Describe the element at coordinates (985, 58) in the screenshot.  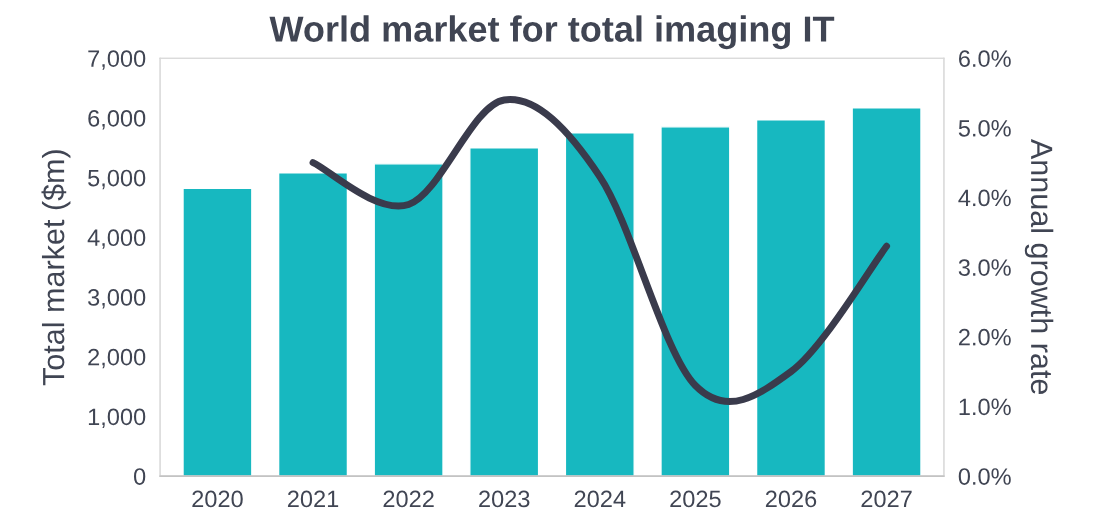
I see `y2-tick-label: 6.0%` at that location.